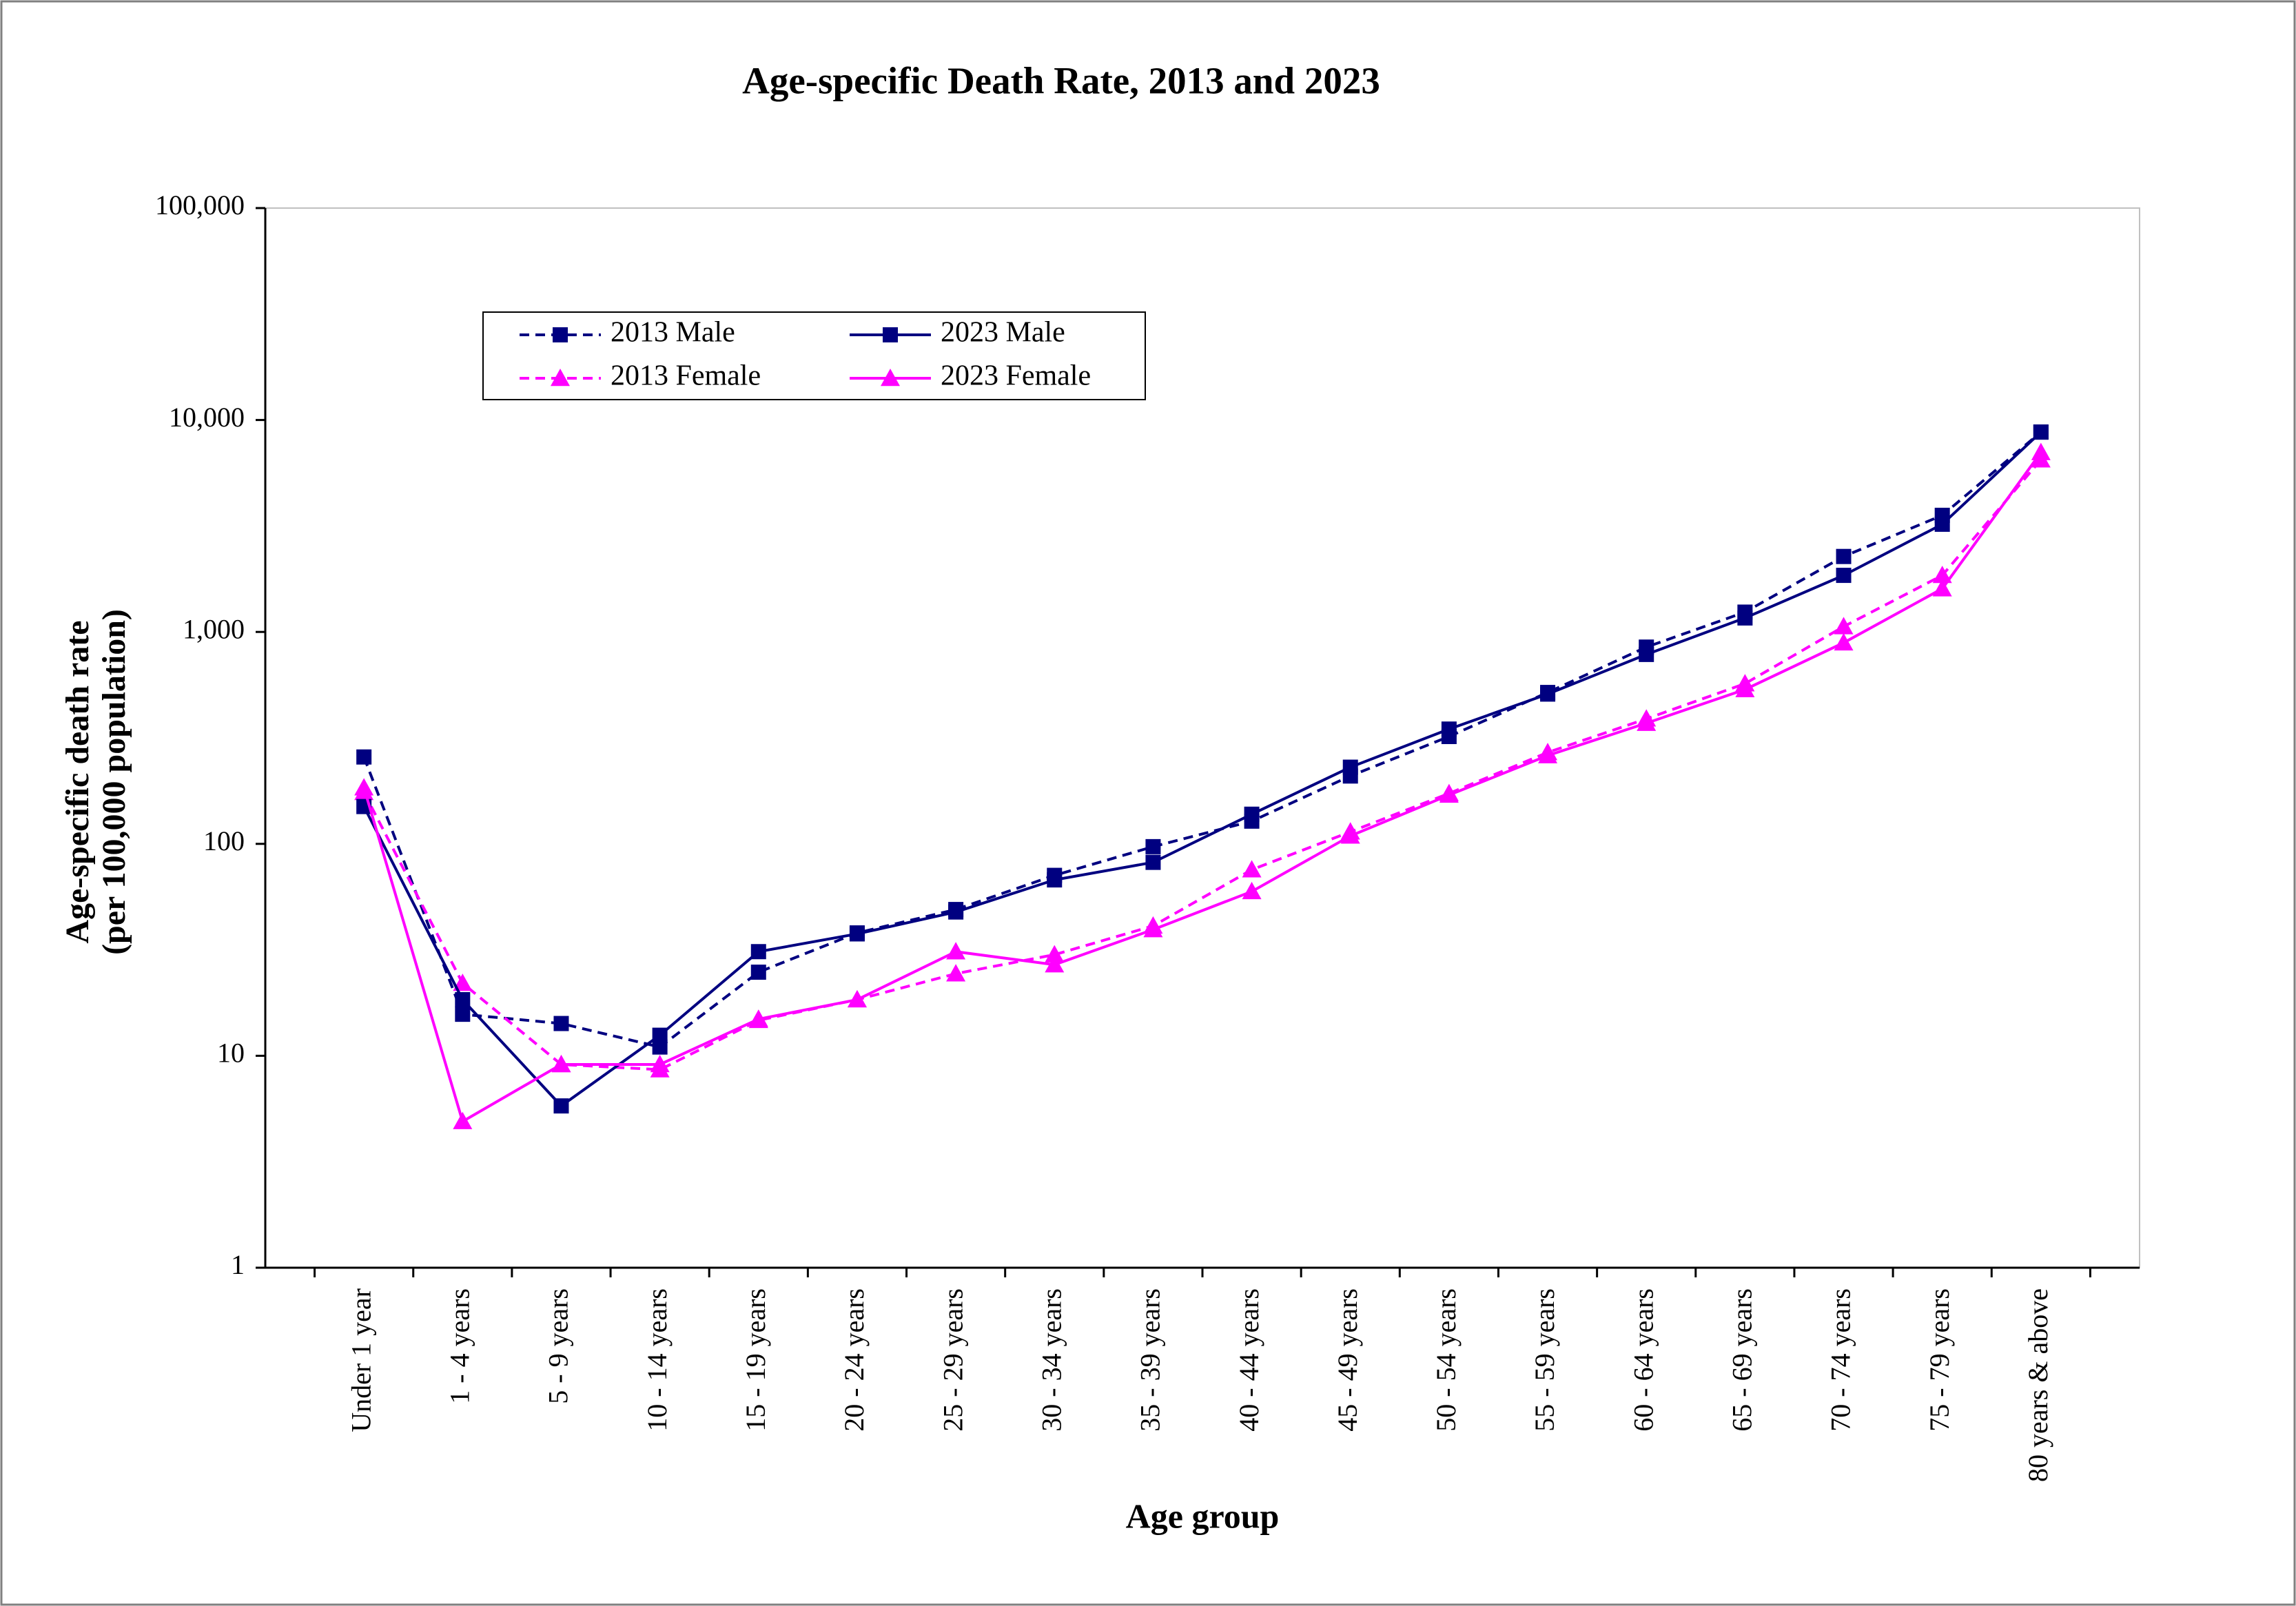 This screenshot has height=1606, width=2296. What do you see at coordinates (1742, 1360) in the screenshot?
I see `x-tick-label: 65 - 69 years` at bounding box center [1742, 1360].